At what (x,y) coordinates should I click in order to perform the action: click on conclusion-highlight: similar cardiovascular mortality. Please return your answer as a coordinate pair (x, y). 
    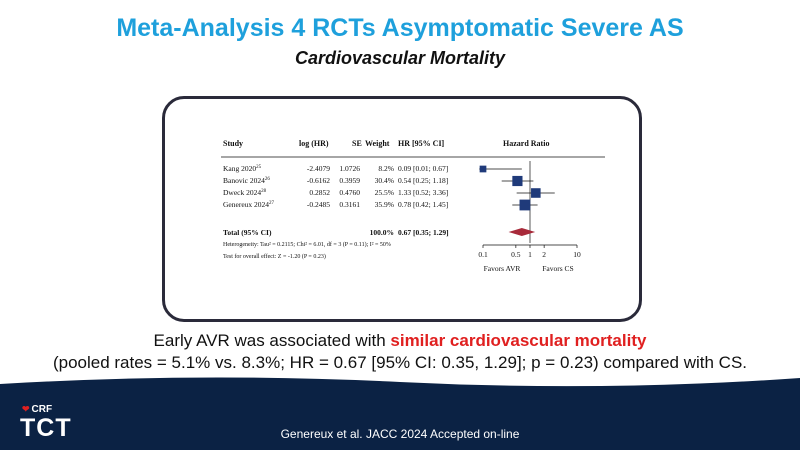
    Looking at the image, I should click on (518, 340).